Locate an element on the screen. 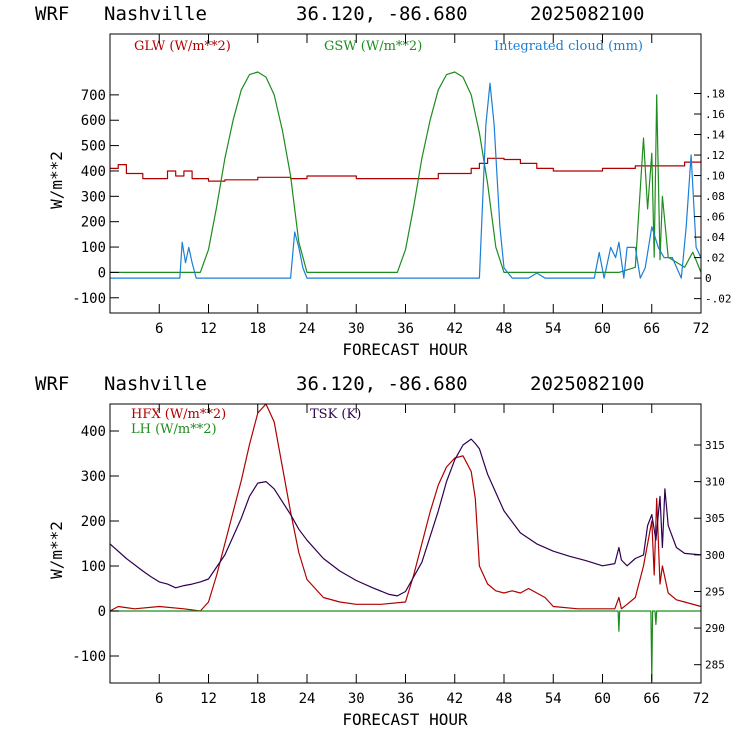  panel-1-model: WRF is located at coordinates (52, 14).